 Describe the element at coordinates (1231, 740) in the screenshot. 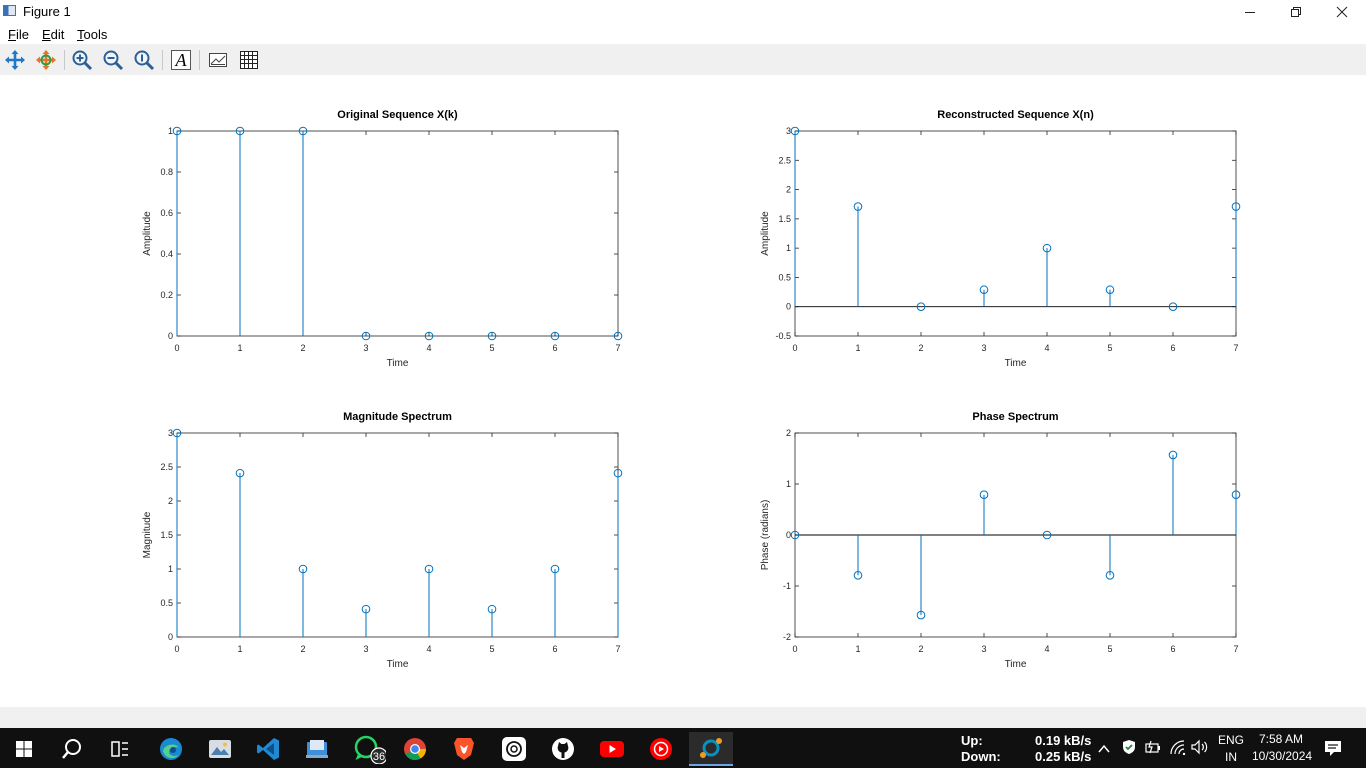

I see `language-indicator: ENG` at that location.